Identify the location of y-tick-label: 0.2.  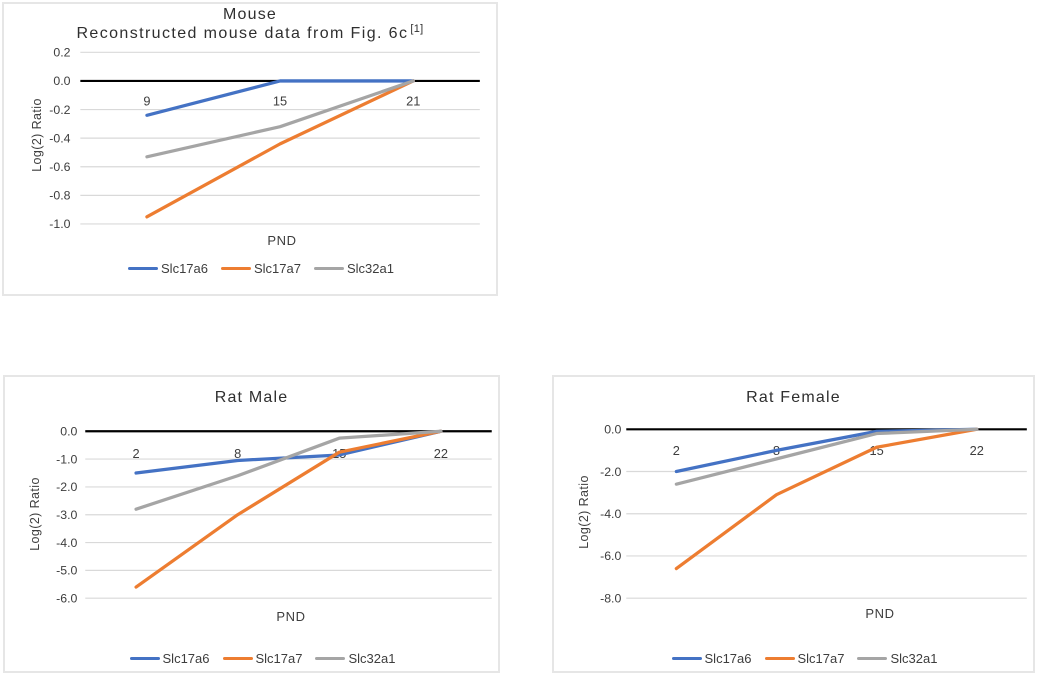
(61, 53).